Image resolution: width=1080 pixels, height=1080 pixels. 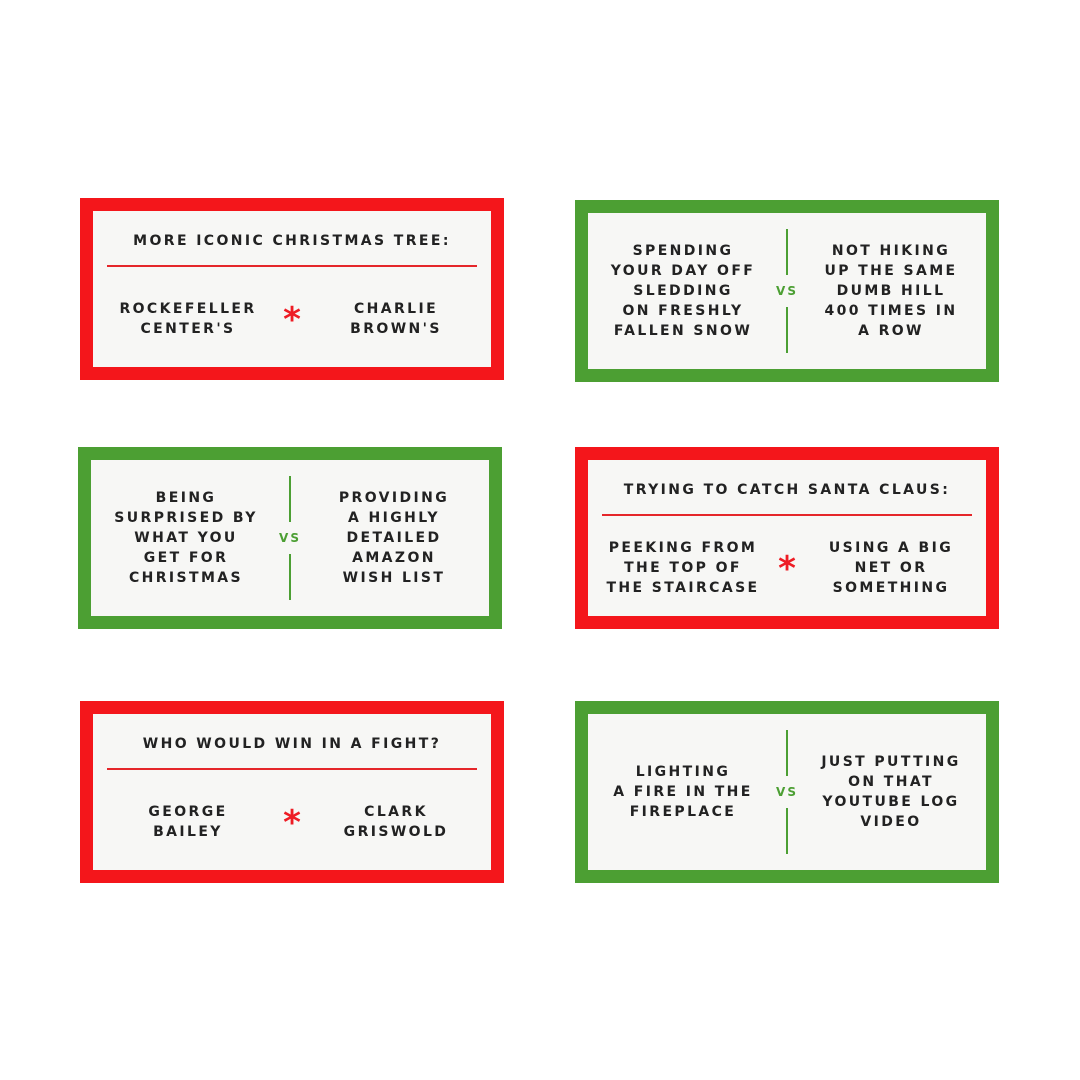 What do you see at coordinates (683, 792) in the screenshot?
I see `option-left: LIGHTING A FIRE IN THE FIREPLACE` at bounding box center [683, 792].